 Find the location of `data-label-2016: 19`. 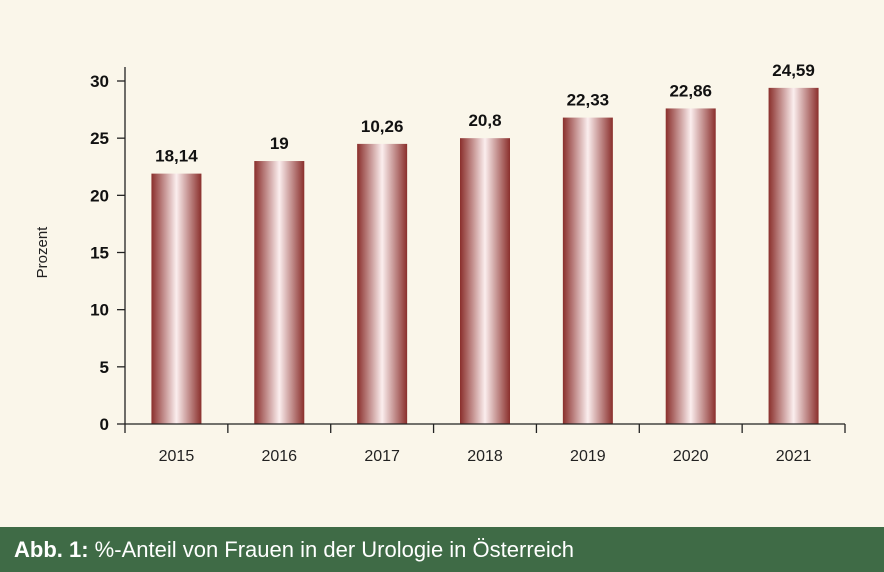

data-label-2016: 19 is located at coordinates (279, 143).